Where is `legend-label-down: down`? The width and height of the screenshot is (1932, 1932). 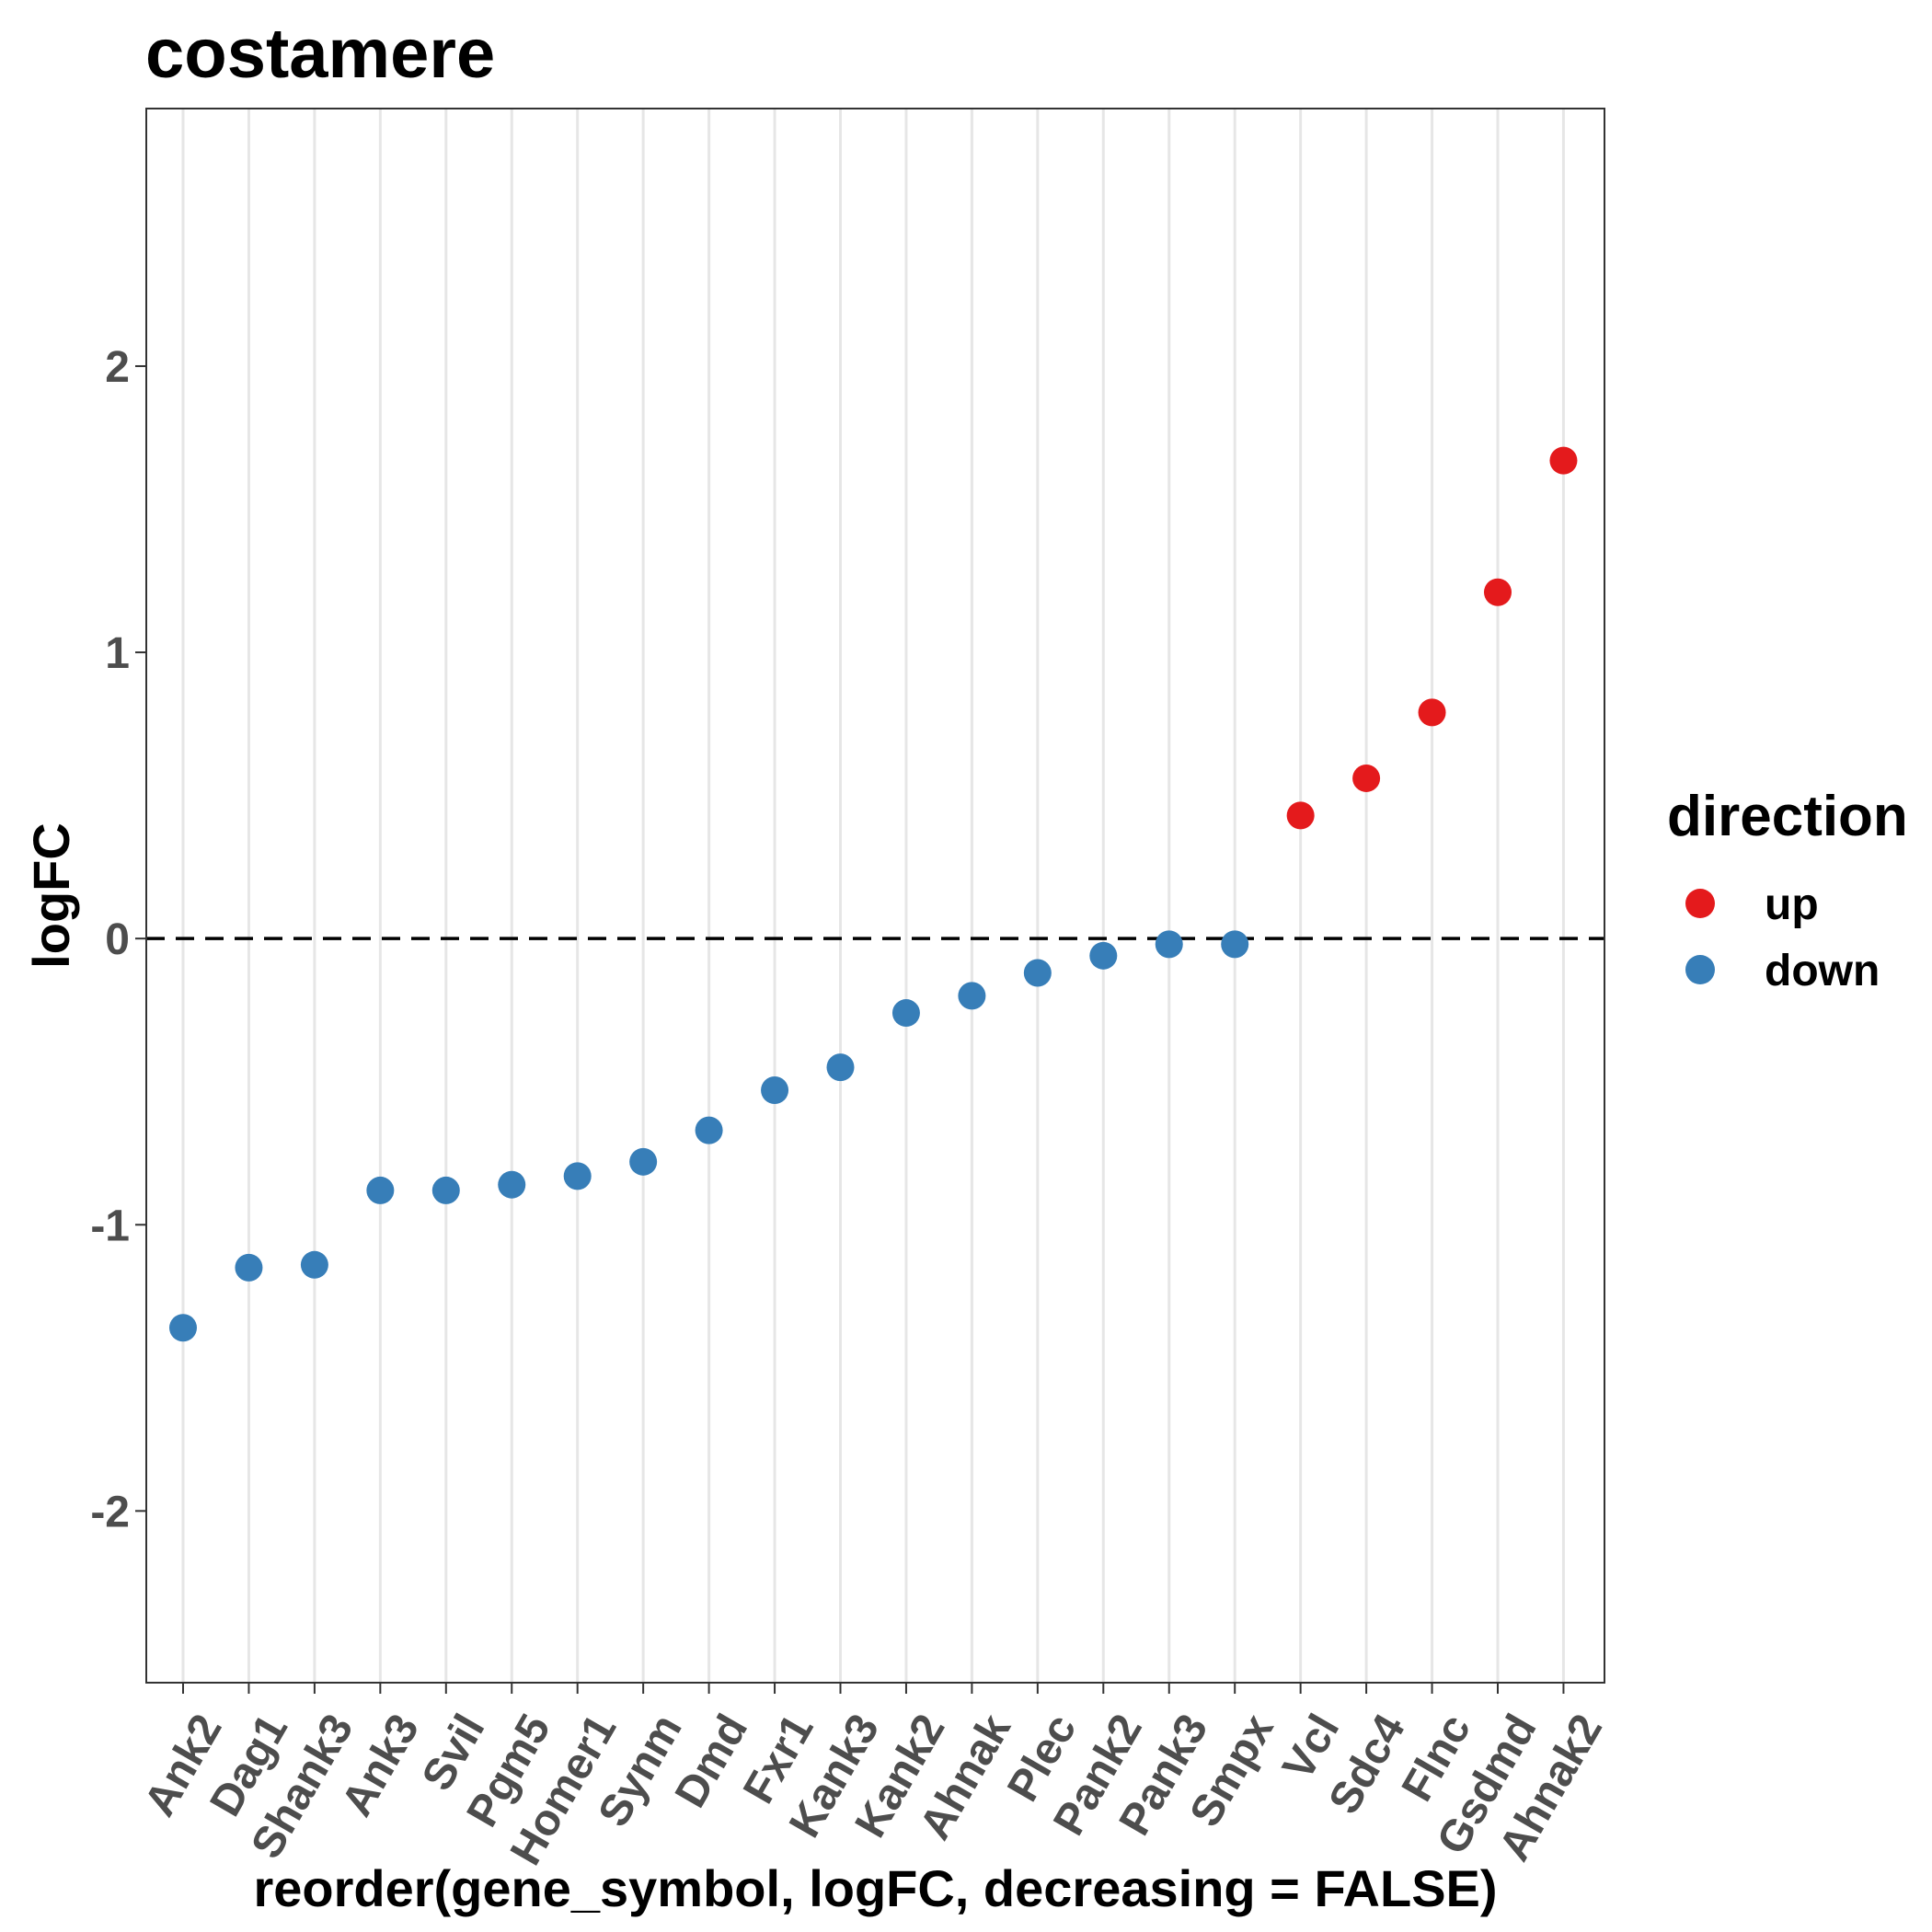 legend-label-down: down is located at coordinates (1822, 971).